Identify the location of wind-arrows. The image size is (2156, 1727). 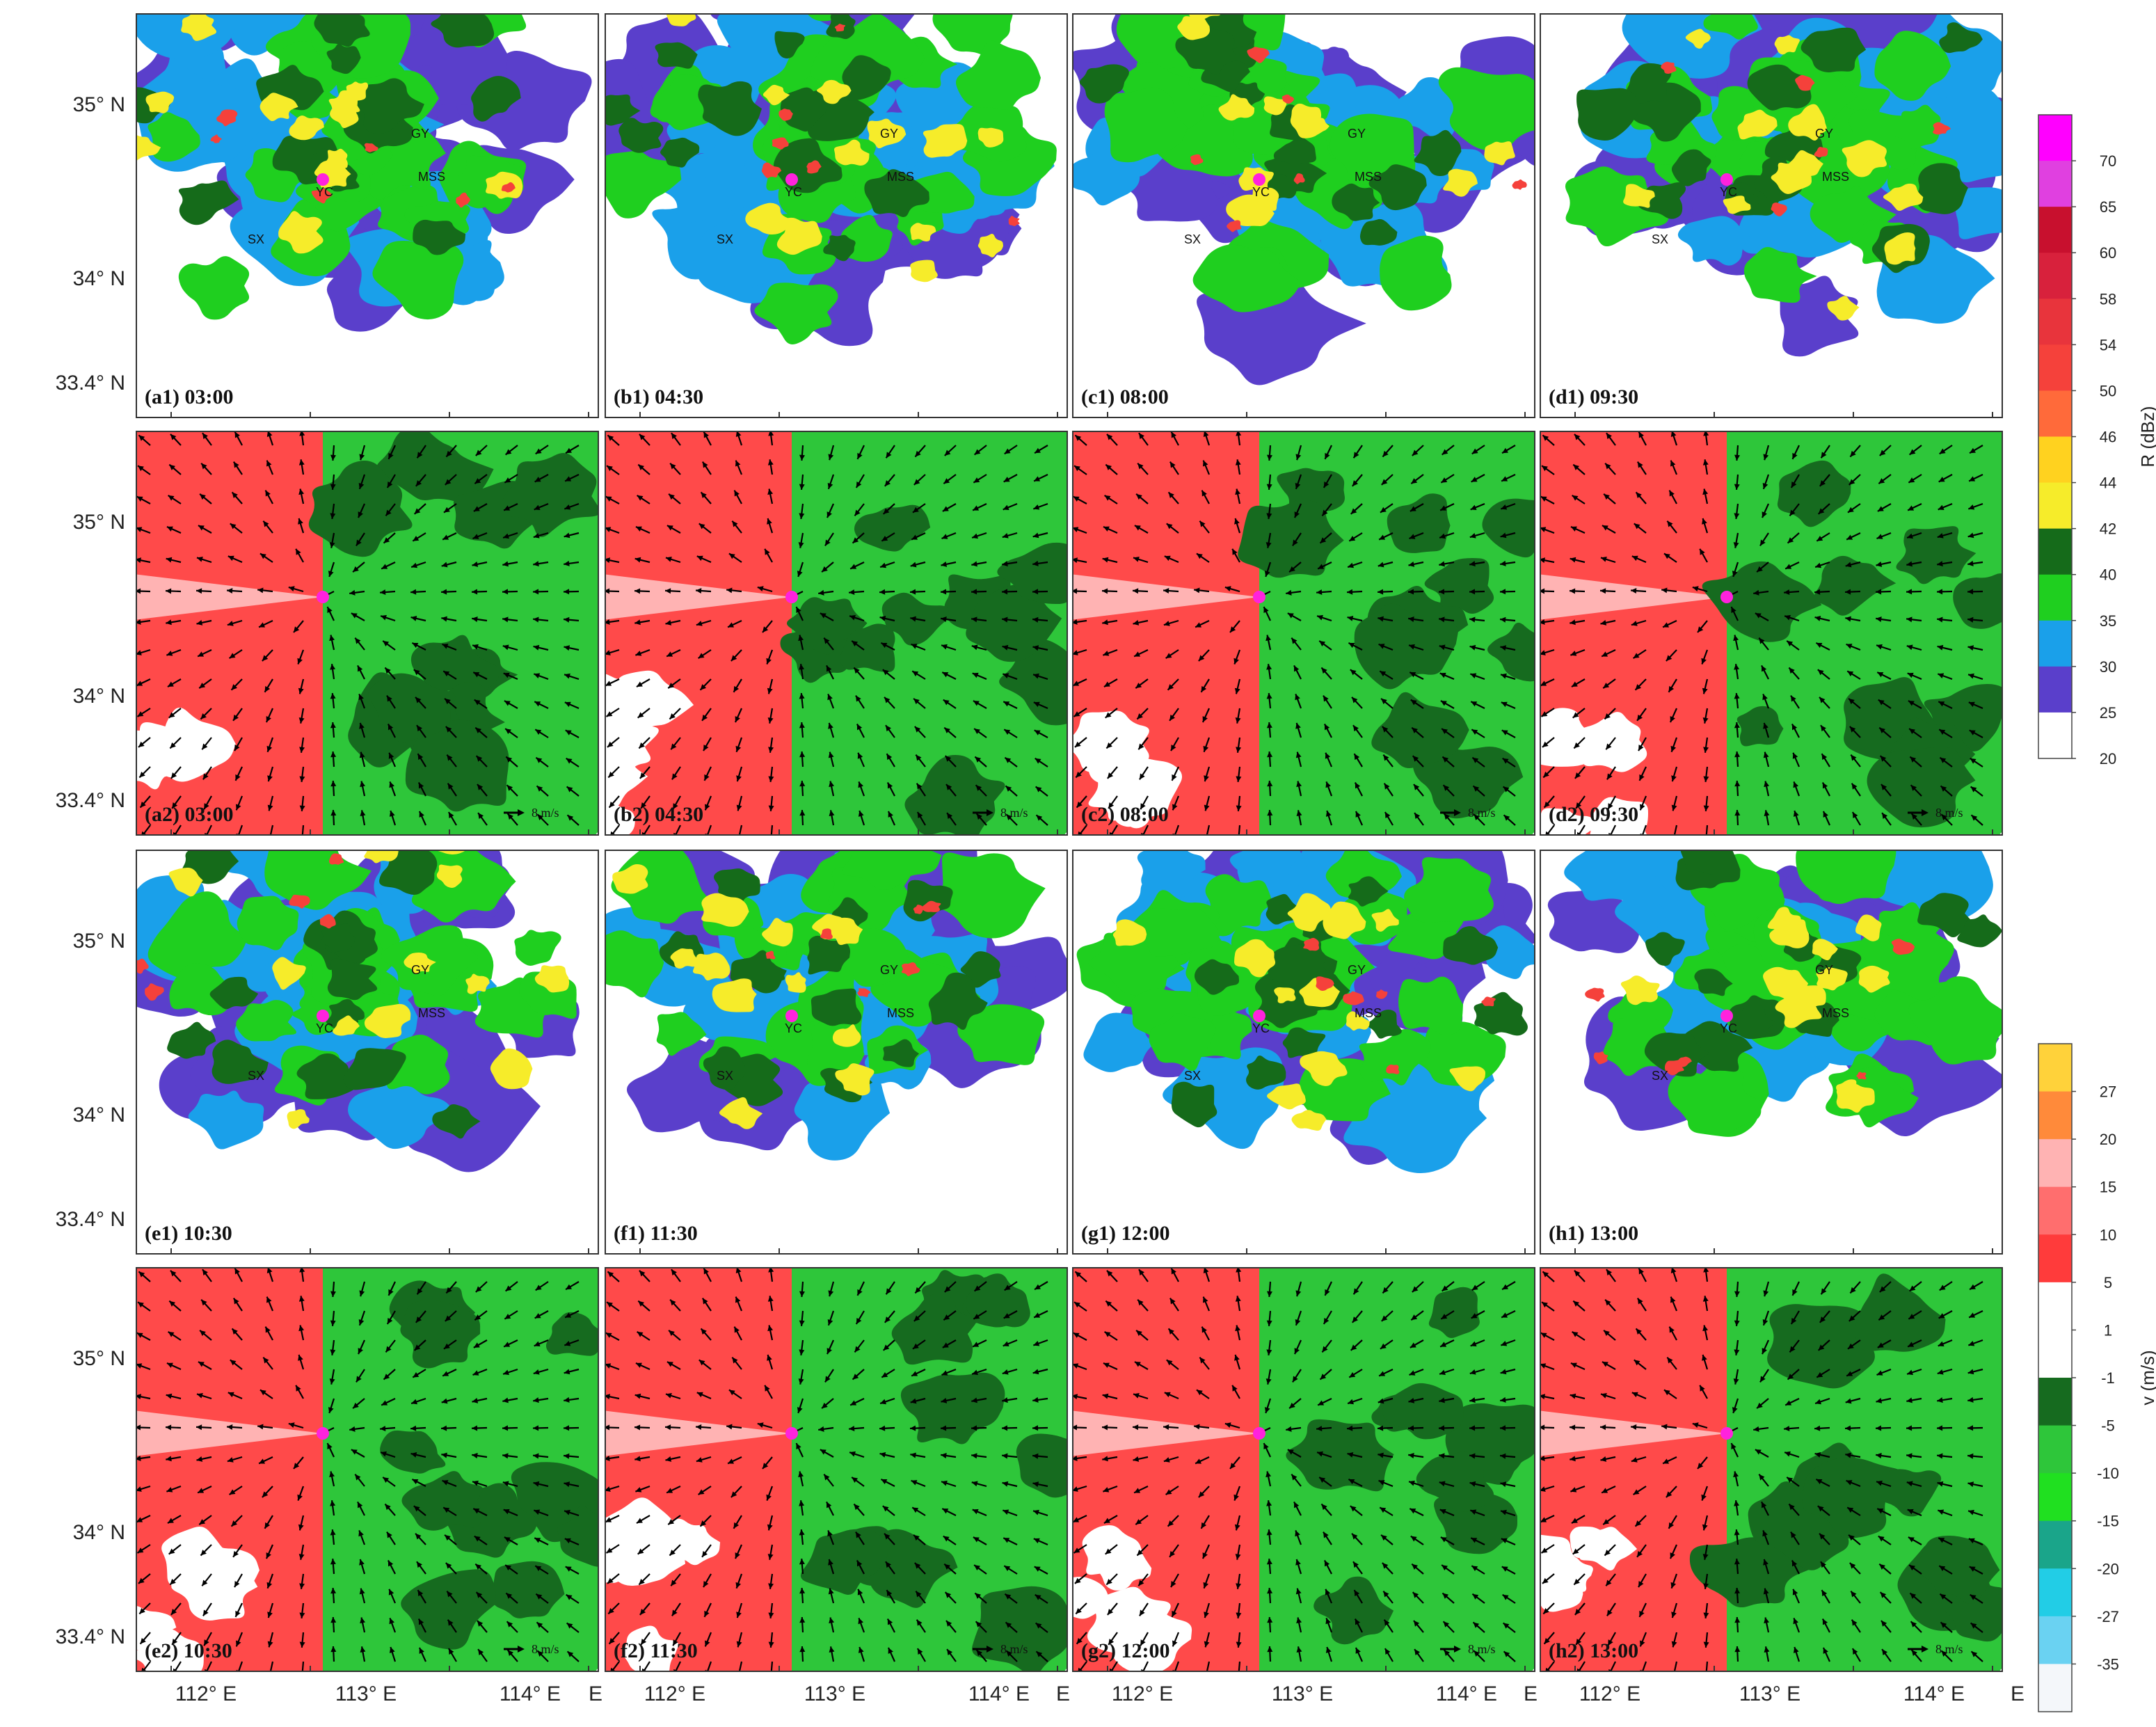
(826, 633).